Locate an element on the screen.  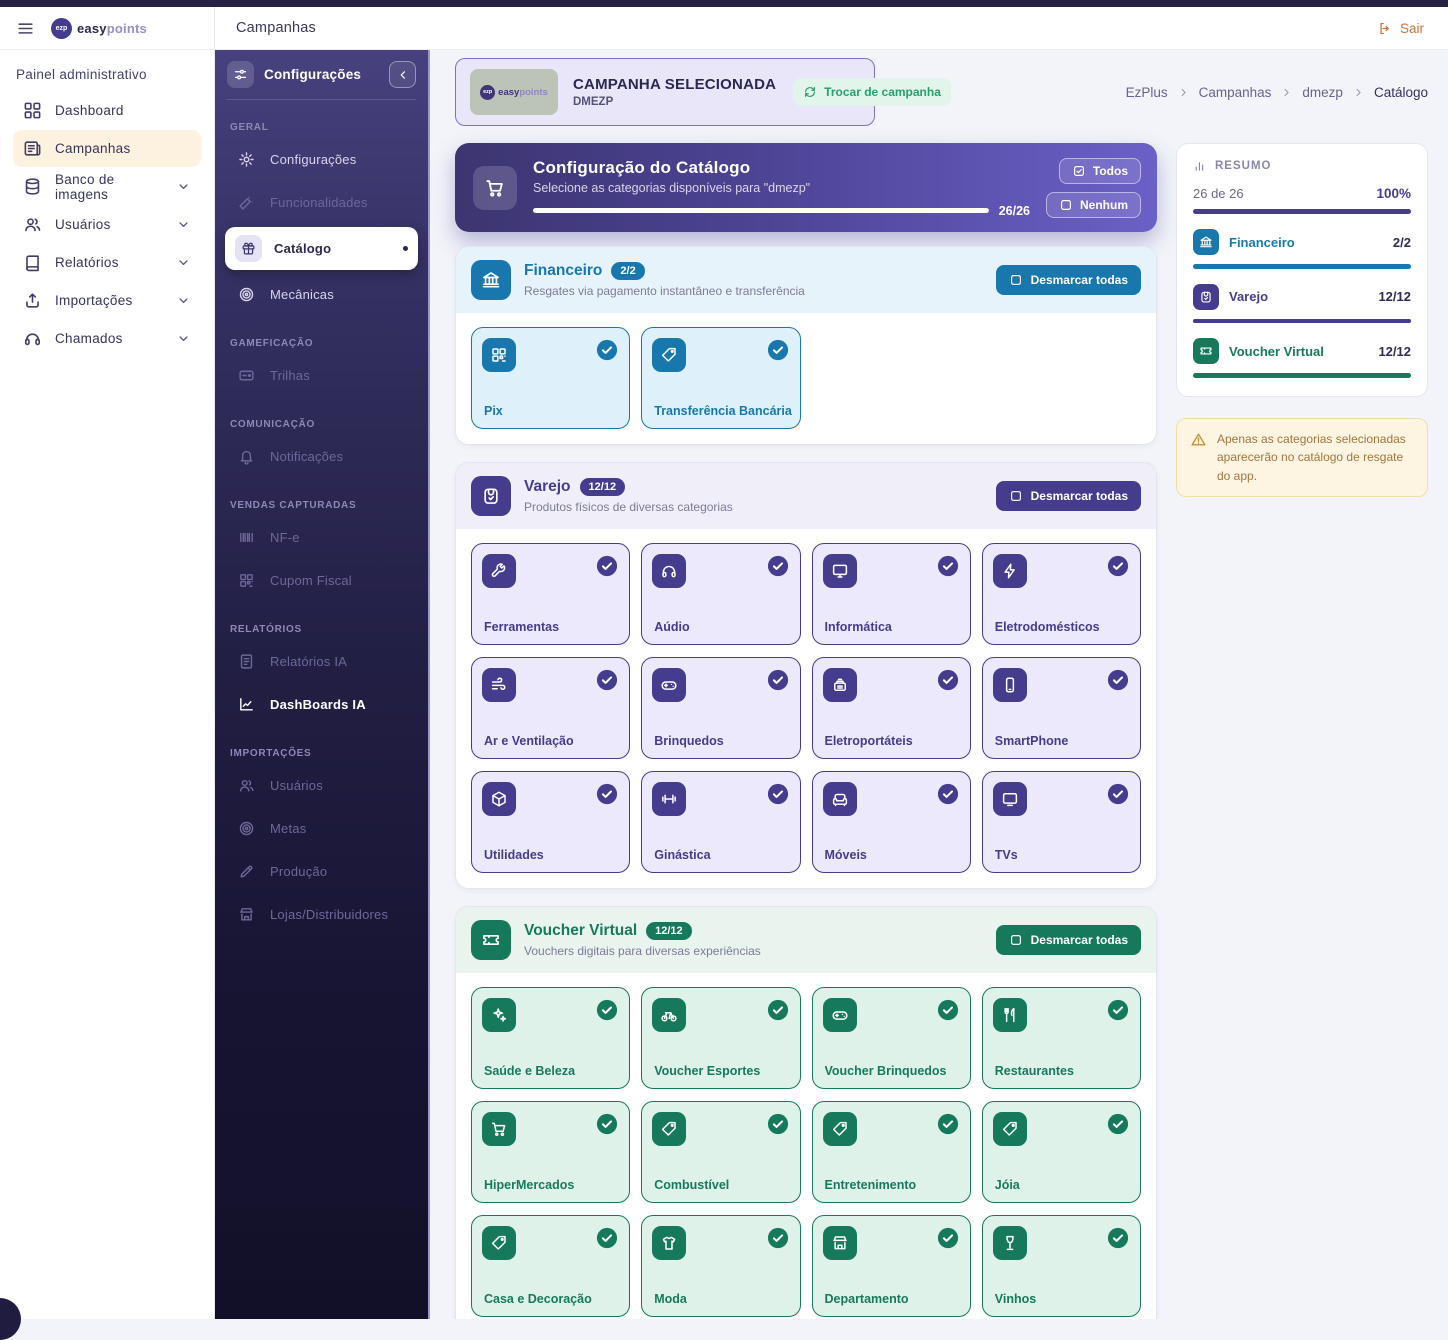
category-card-hipermercados: HiperMercados is located at coordinates (551, 1152).